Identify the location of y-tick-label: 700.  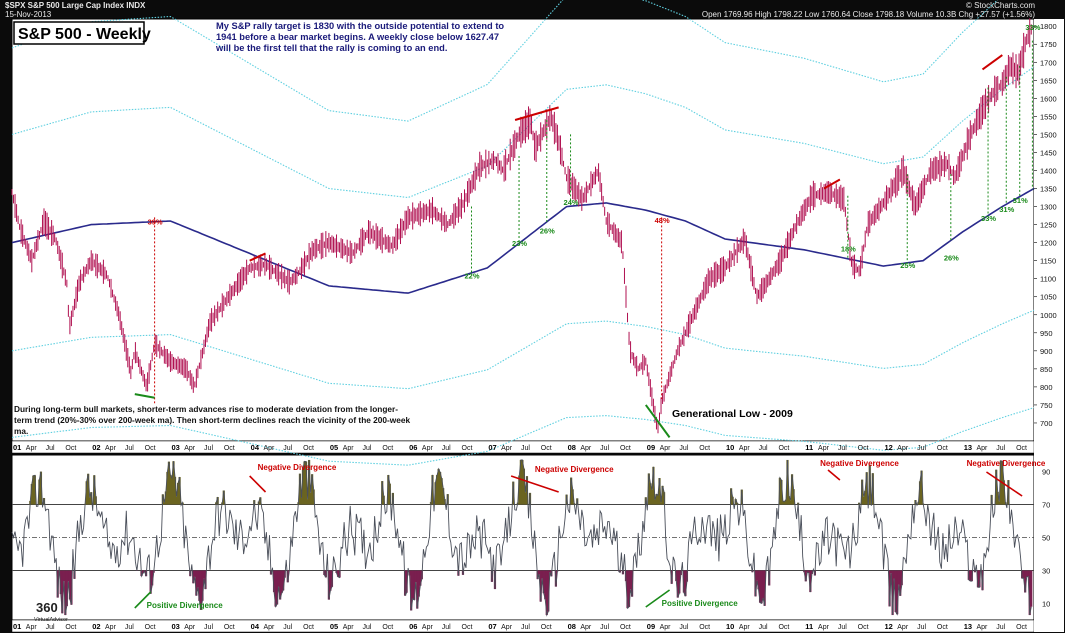
(1046, 423).